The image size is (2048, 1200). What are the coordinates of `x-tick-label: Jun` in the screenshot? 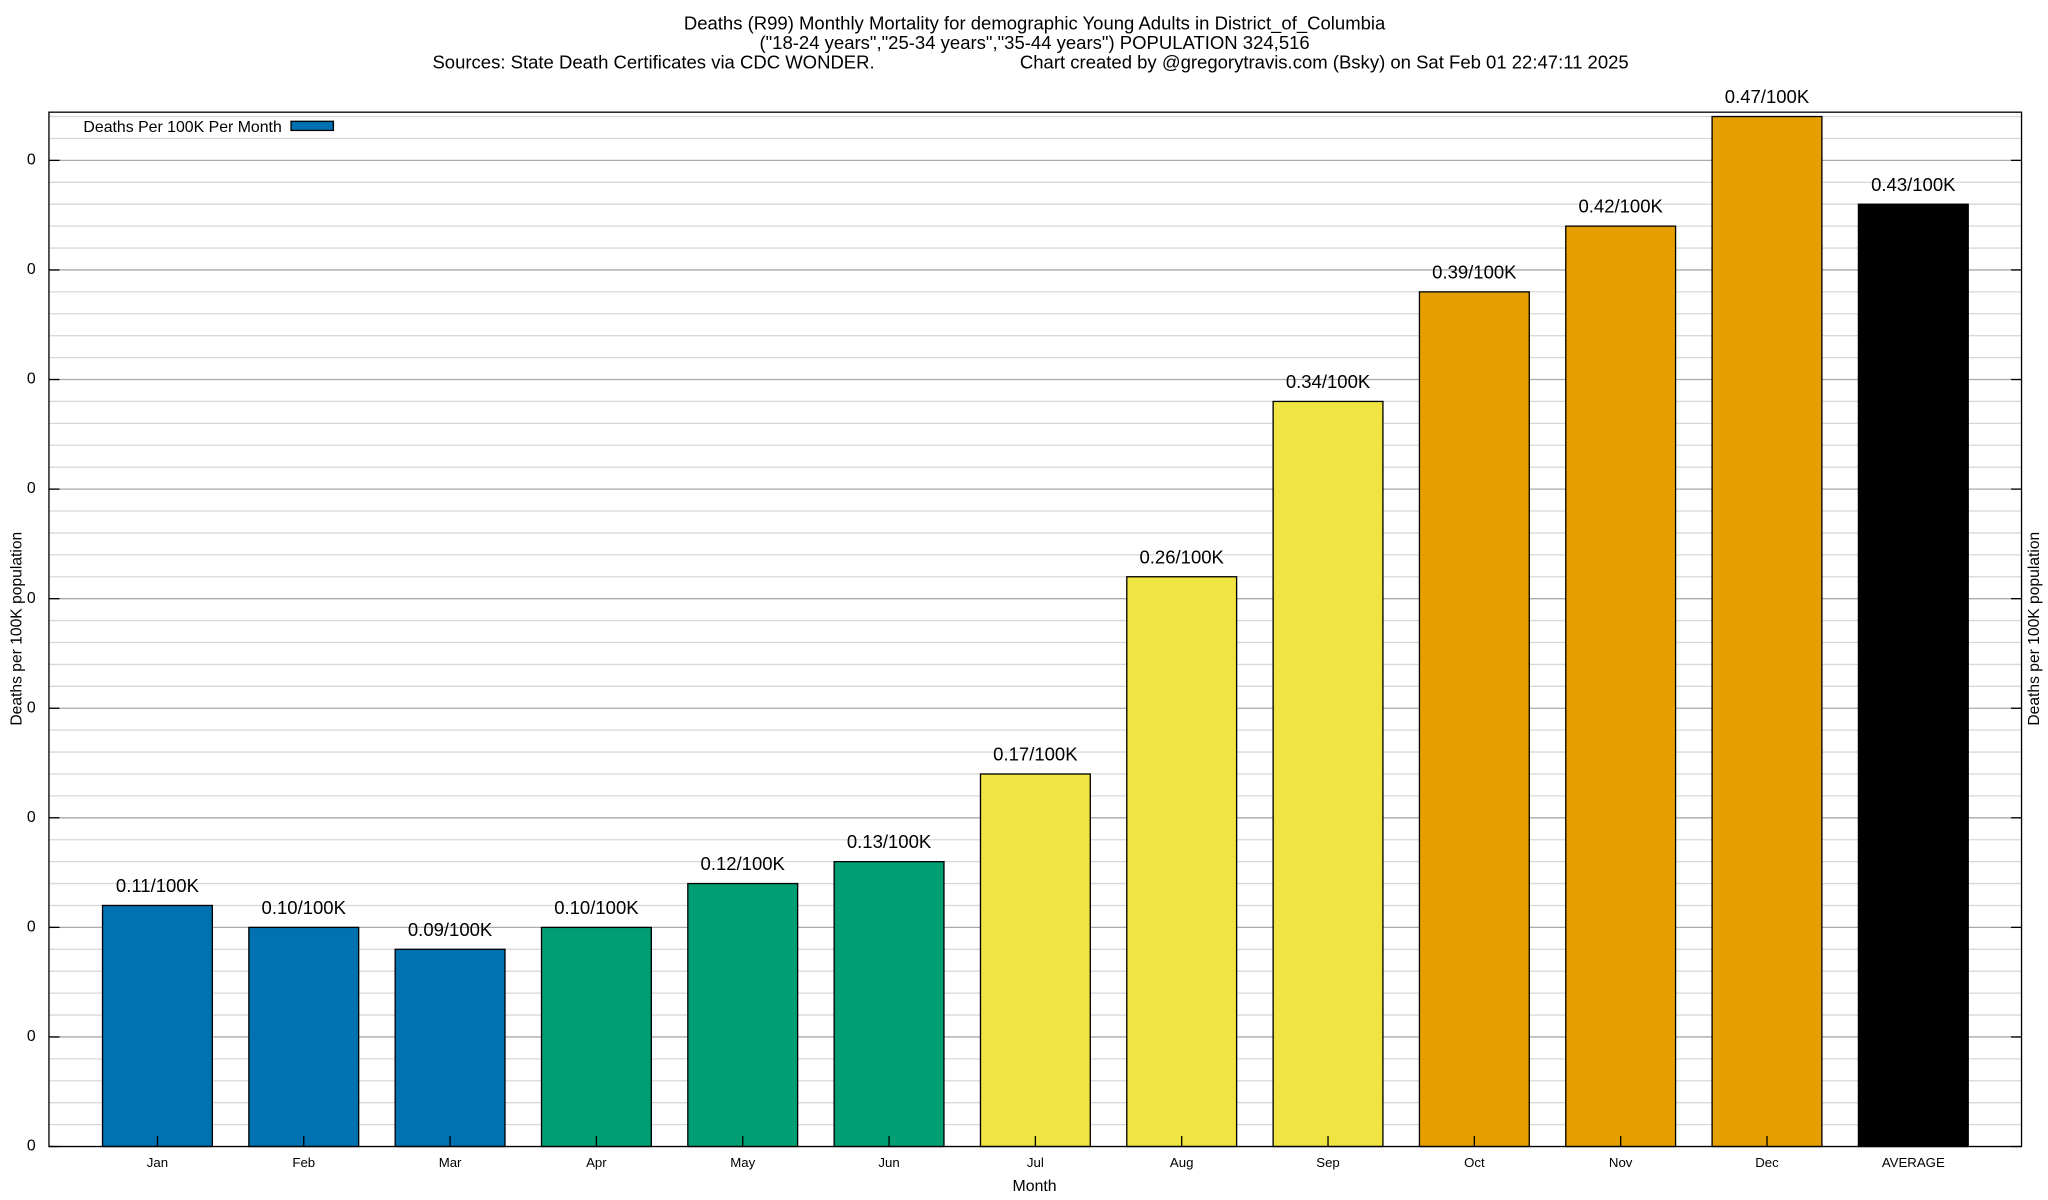 It's located at (888, 1162).